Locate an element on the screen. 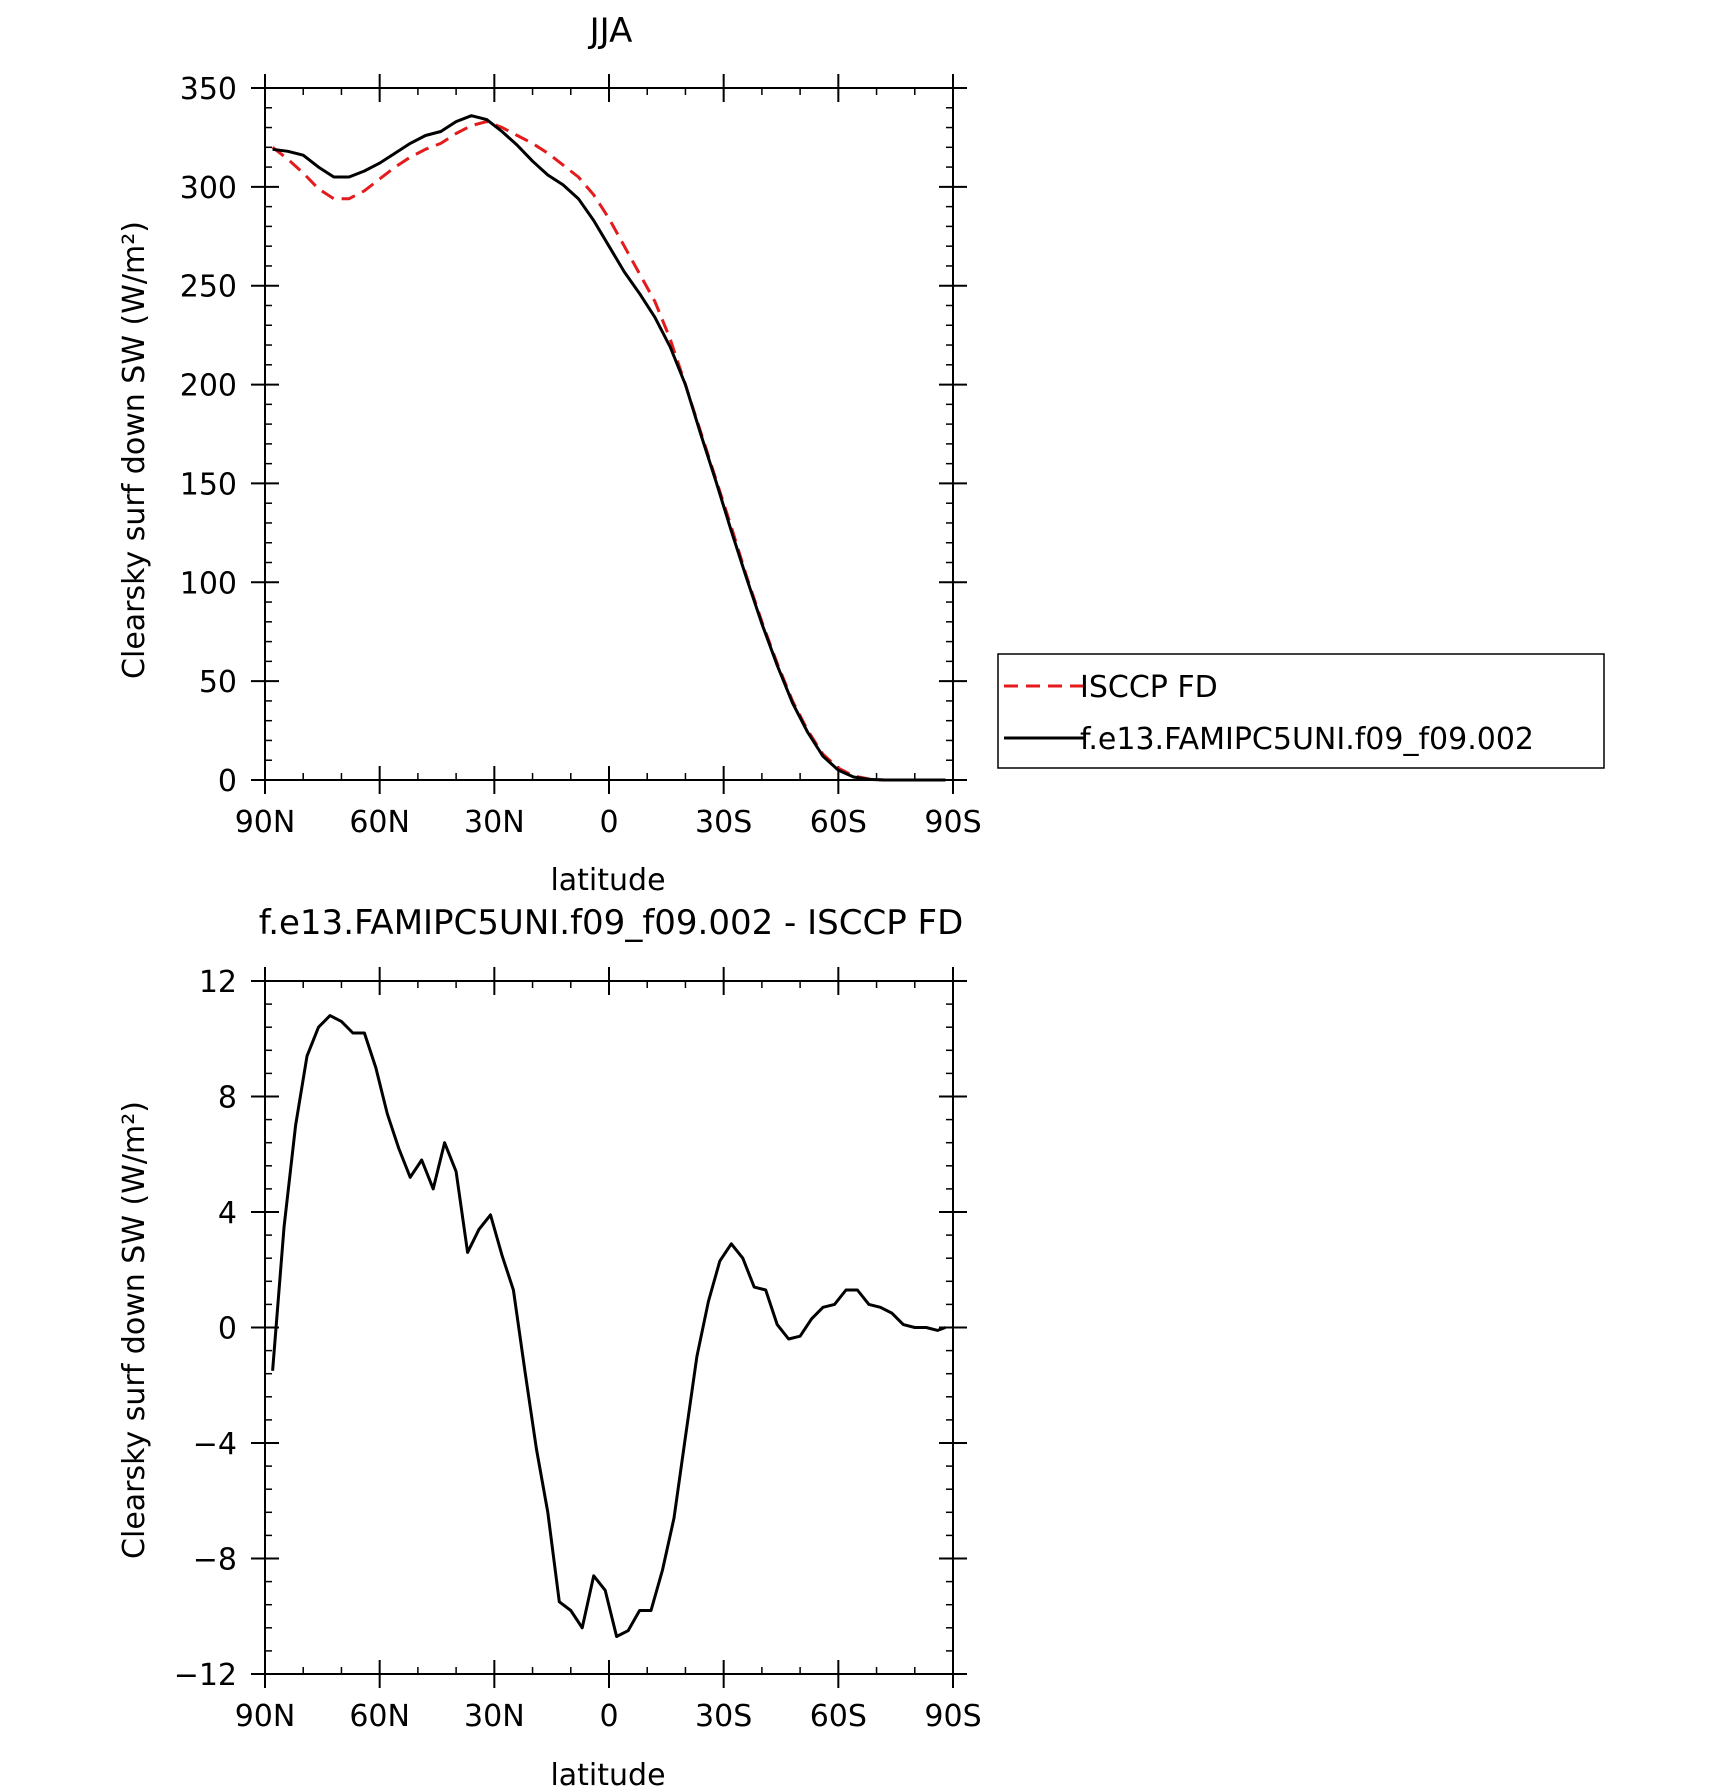  y-tick-label: 250 is located at coordinates (208, 287).